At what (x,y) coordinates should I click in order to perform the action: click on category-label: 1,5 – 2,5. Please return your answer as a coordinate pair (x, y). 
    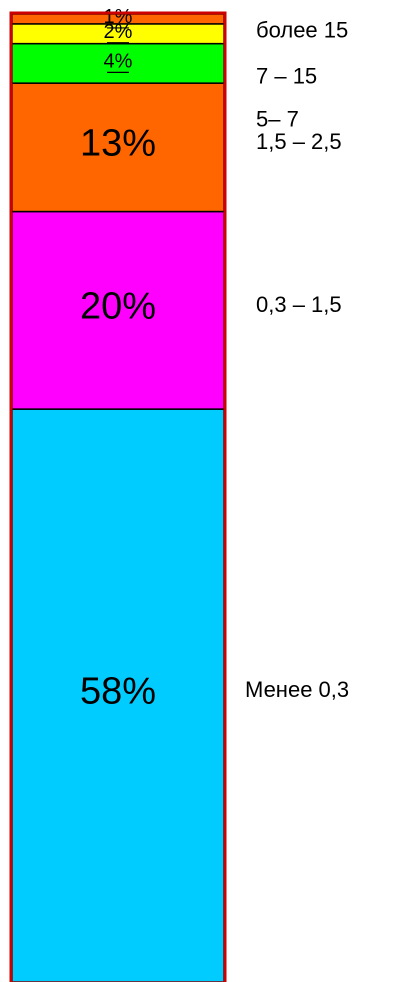
    Looking at the image, I should click on (299, 141).